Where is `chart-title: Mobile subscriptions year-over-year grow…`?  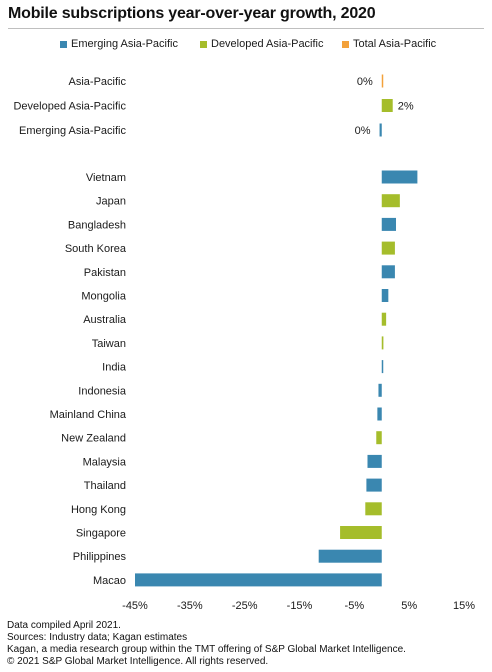 chart-title: Mobile subscriptions year-over-year grow… is located at coordinates (192, 13).